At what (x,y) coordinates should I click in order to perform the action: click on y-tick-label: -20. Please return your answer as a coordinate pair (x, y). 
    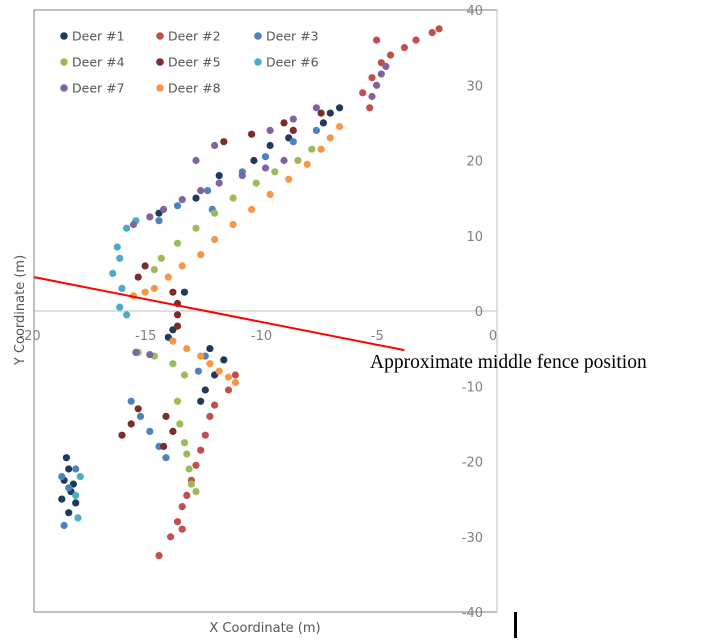
    Looking at the image, I should click on (472, 463).